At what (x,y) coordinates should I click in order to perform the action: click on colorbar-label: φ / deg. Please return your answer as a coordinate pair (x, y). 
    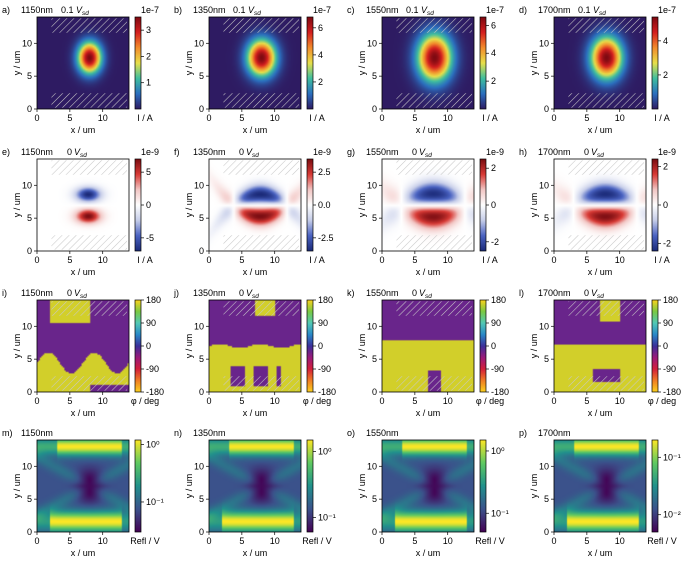
    Looking at the image, I should click on (145, 401).